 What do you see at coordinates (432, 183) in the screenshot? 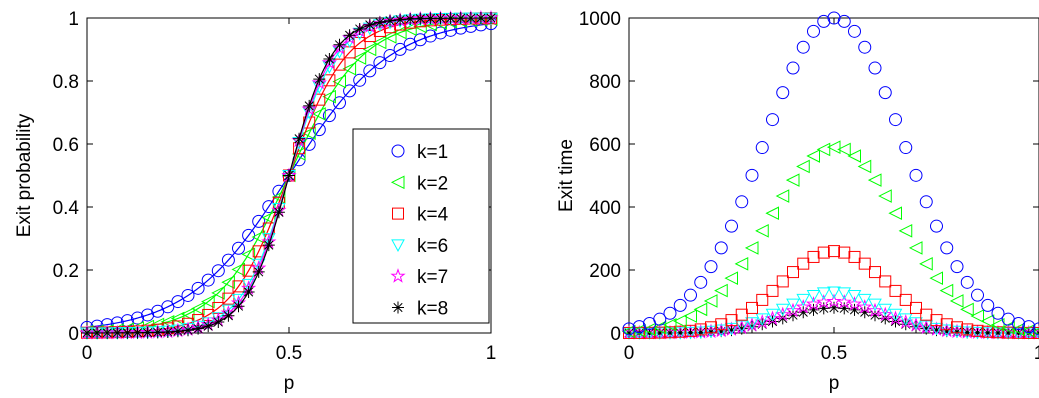
I see `legend-label-k=2: k=2` at bounding box center [432, 183].